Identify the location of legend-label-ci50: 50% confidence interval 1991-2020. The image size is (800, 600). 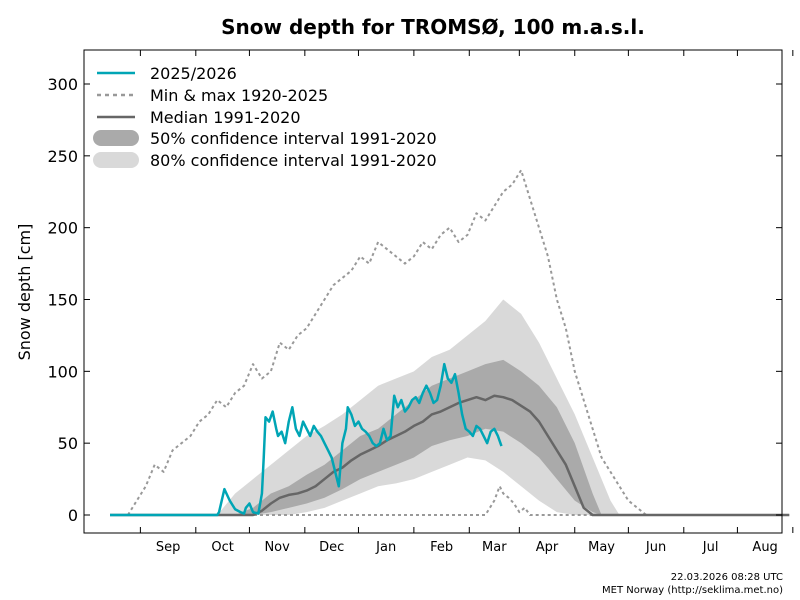
(293, 138).